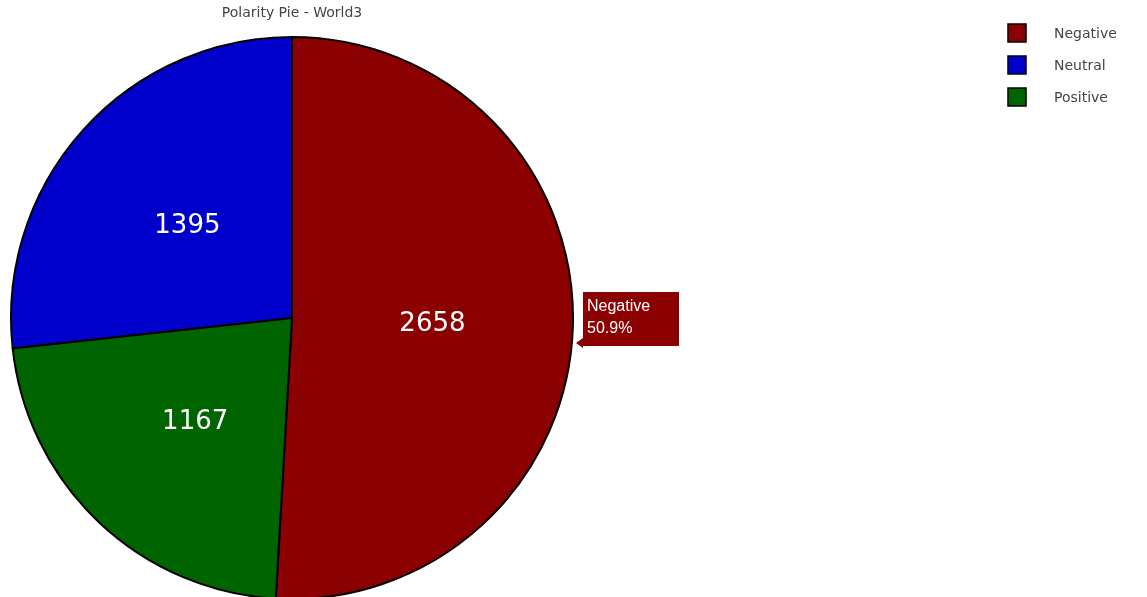 The image size is (1147, 597). What do you see at coordinates (1080, 64) in the screenshot?
I see `legend-label: Neutral` at bounding box center [1080, 64].